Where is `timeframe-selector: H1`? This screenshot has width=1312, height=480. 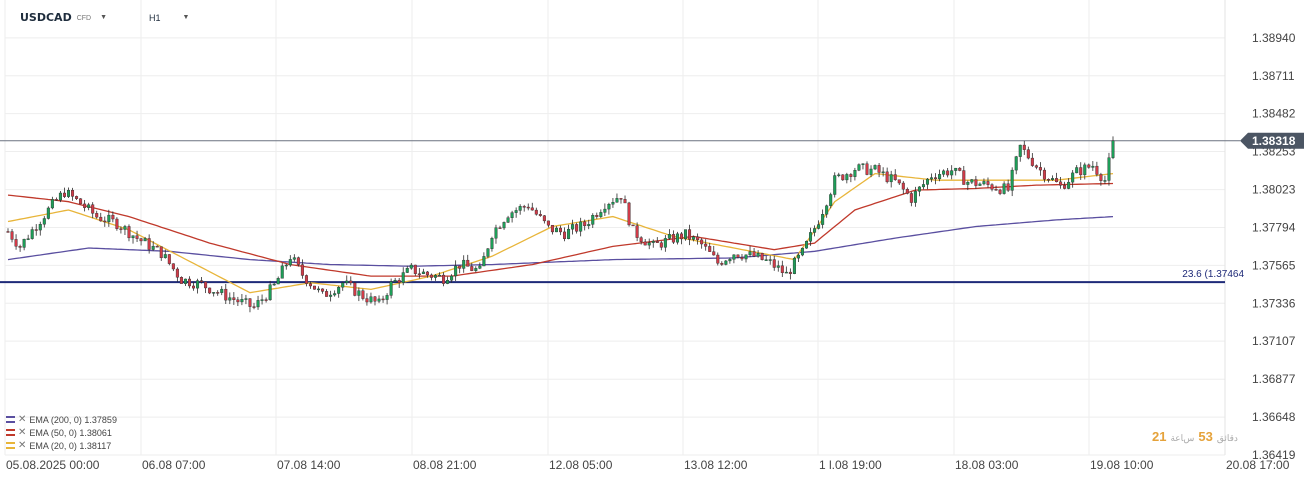
timeframe-selector: H1 is located at coordinates (155, 17).